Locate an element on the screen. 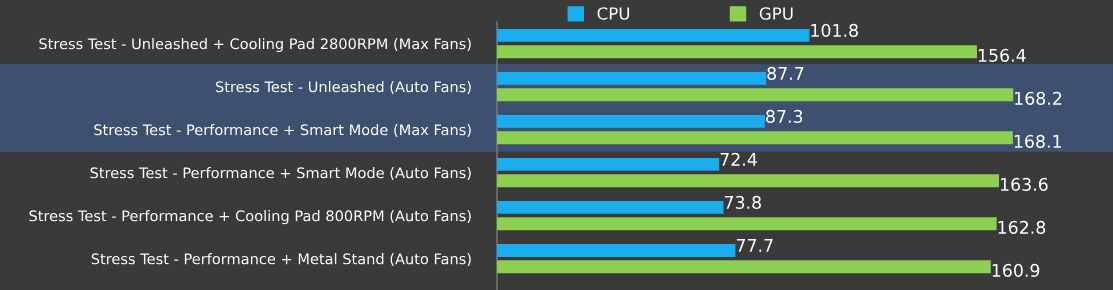 The width and height of the screenshot is (1113, 290). y-tick-label: Stress Test - Performance + Metal Stand (Auto Fans) is located at coordinates (281, 260).